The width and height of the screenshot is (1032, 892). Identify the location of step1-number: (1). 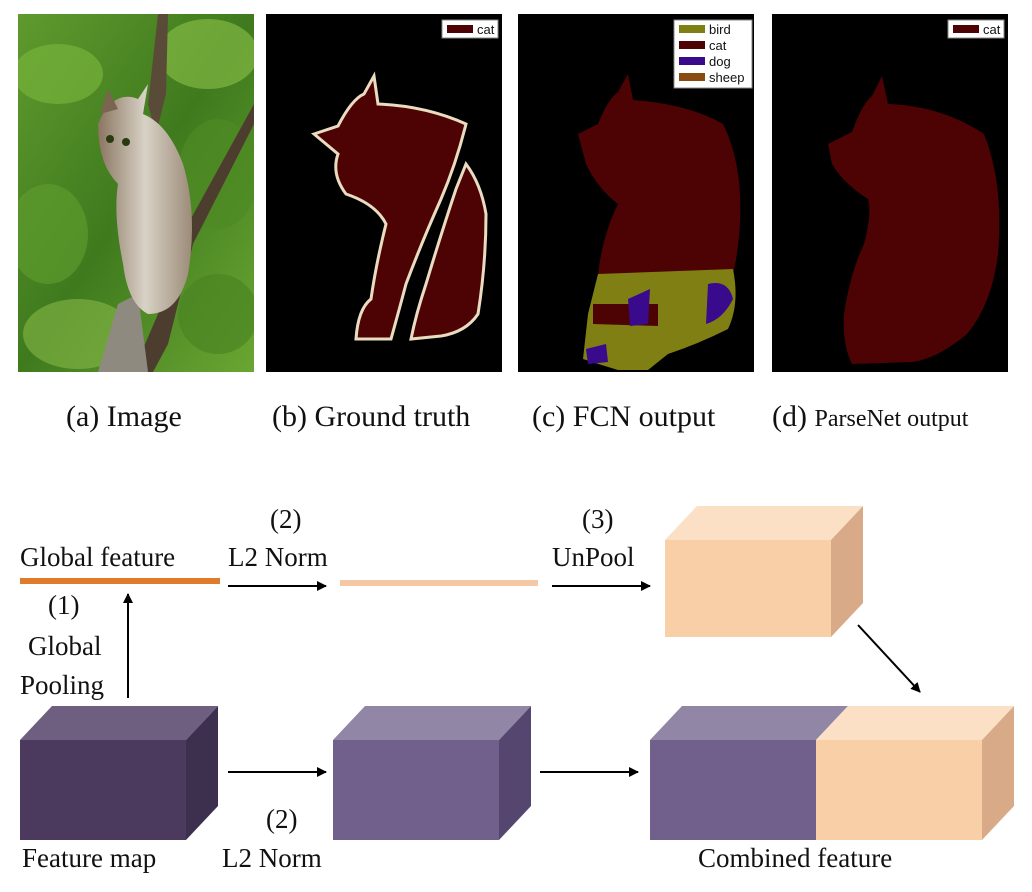
(63, 605).